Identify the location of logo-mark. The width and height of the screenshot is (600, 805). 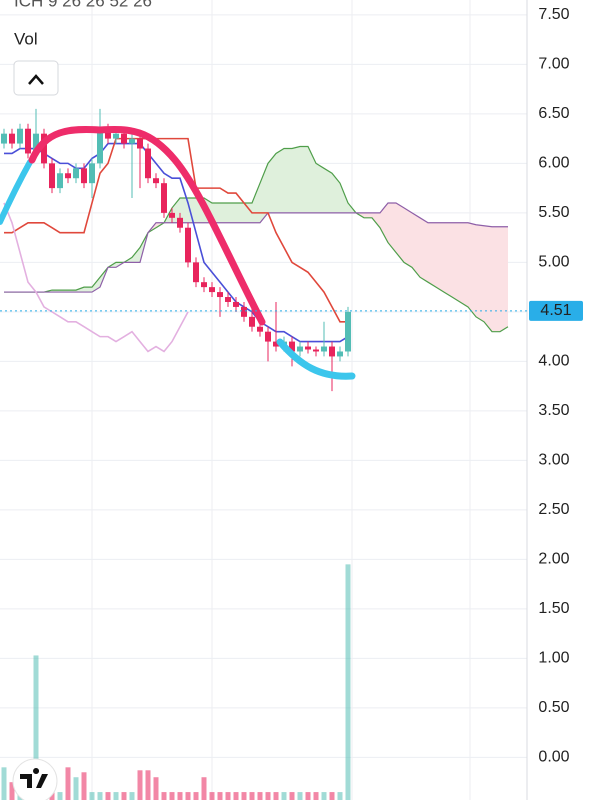
(34, 778).